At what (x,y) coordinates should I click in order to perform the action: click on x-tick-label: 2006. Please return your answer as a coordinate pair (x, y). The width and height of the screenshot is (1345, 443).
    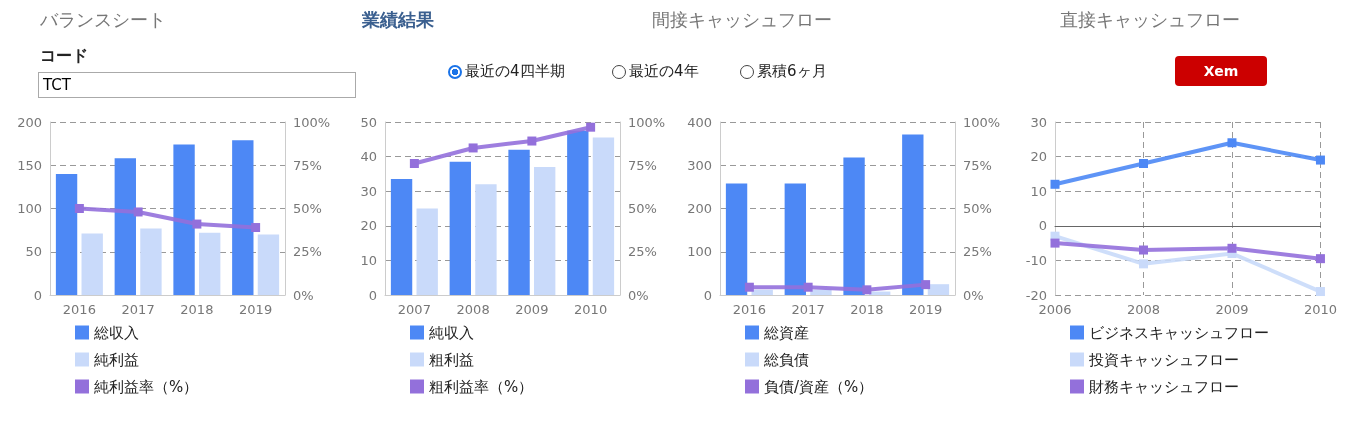
    Looking at the image, I should click on (1055, 309).